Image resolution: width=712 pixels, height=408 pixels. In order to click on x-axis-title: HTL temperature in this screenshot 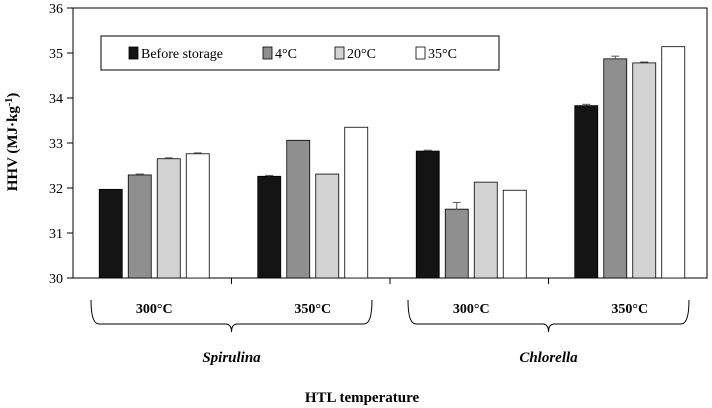, I will do `click(362, 398)`.